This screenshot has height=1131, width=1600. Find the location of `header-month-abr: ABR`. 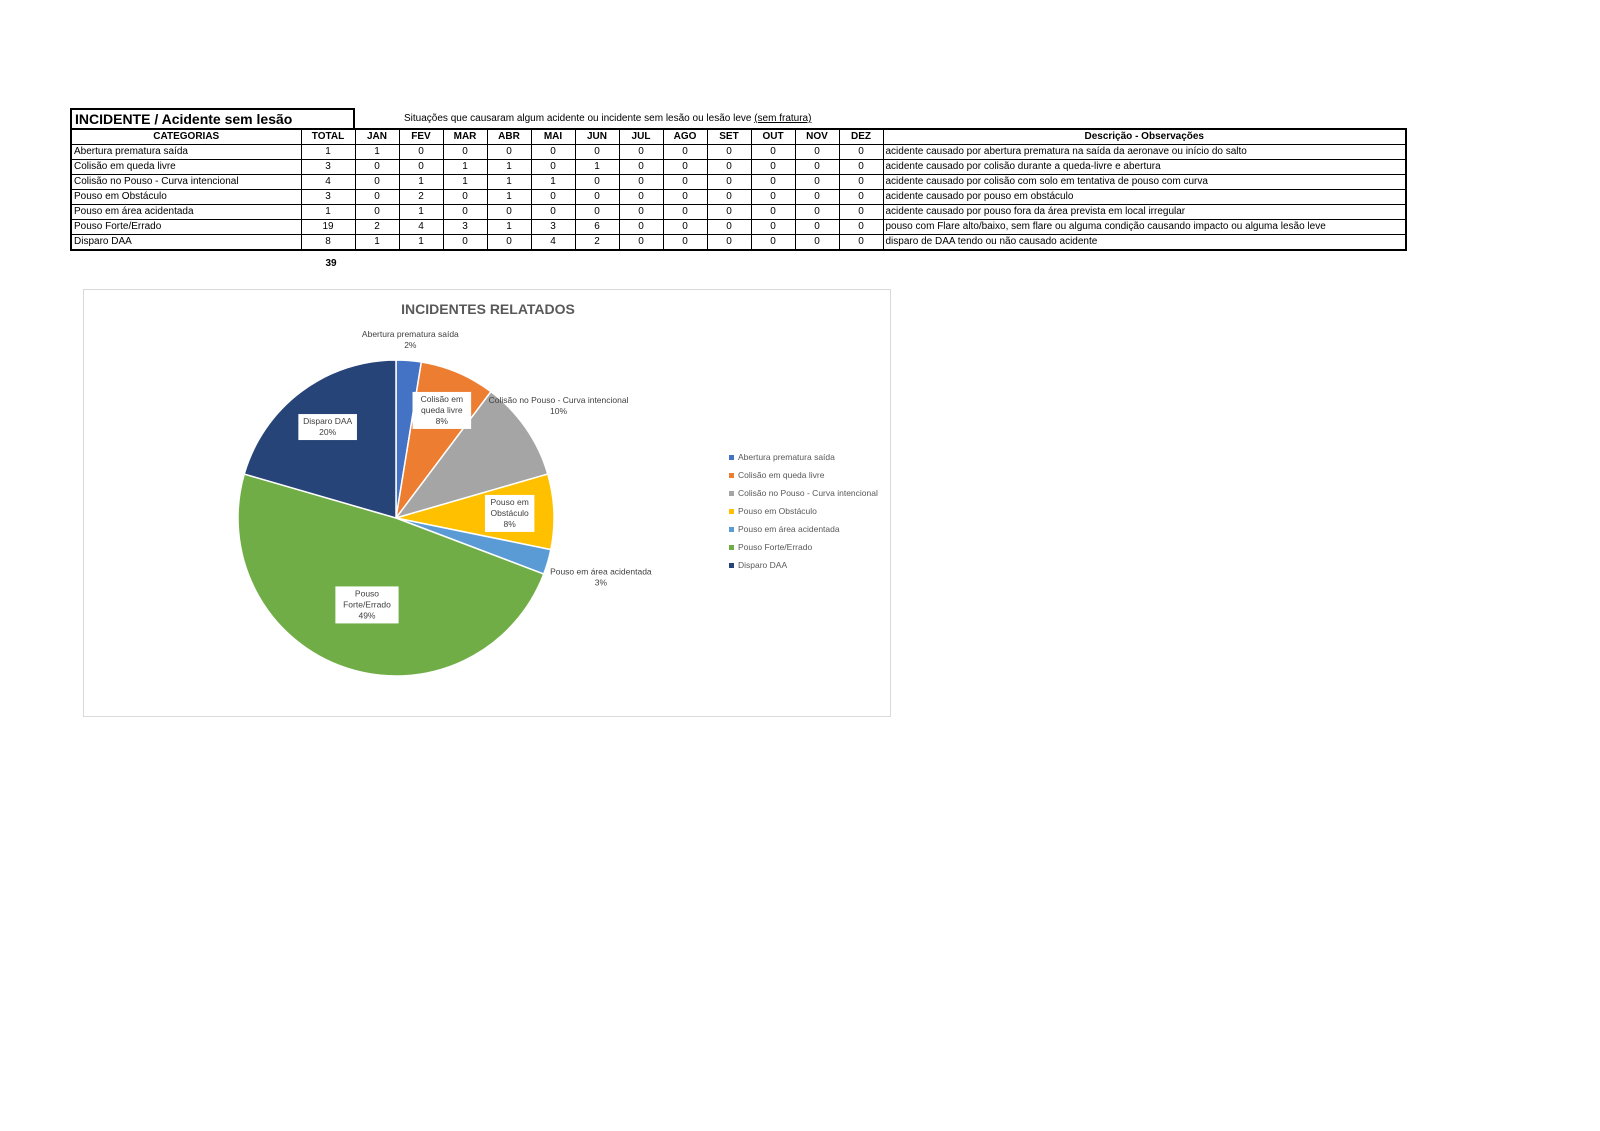

header-month-abr: ABR is located at coordinates (509, 136).